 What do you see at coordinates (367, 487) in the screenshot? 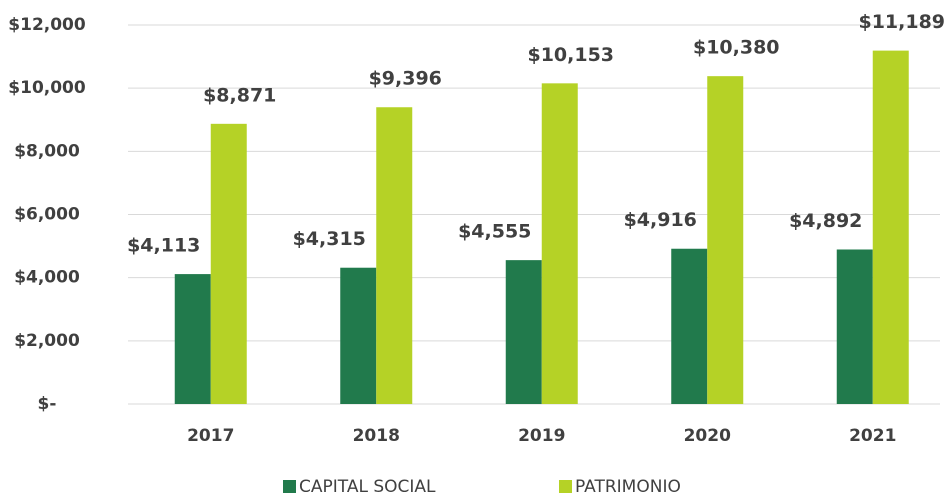
I see `legend-label: CAPITAL SOCIAL` at bounding box center [367, 487].